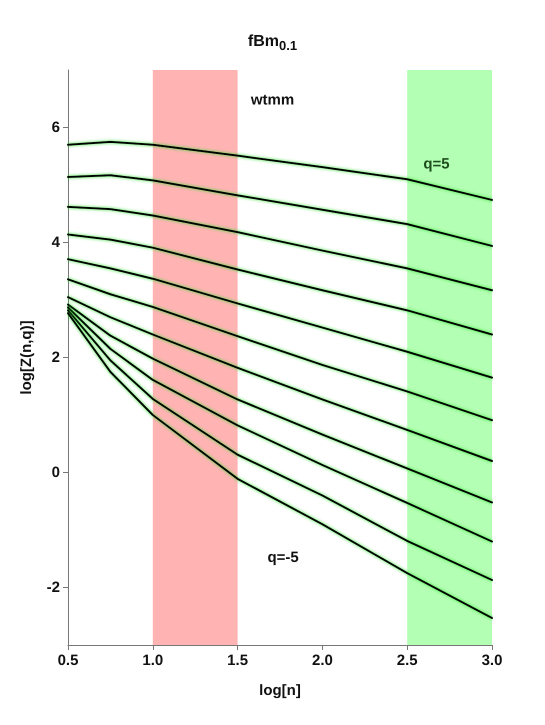 The height and width of the screenshot is (725, 545). I want to click on y-tick-label: 4, so click(56, 242).